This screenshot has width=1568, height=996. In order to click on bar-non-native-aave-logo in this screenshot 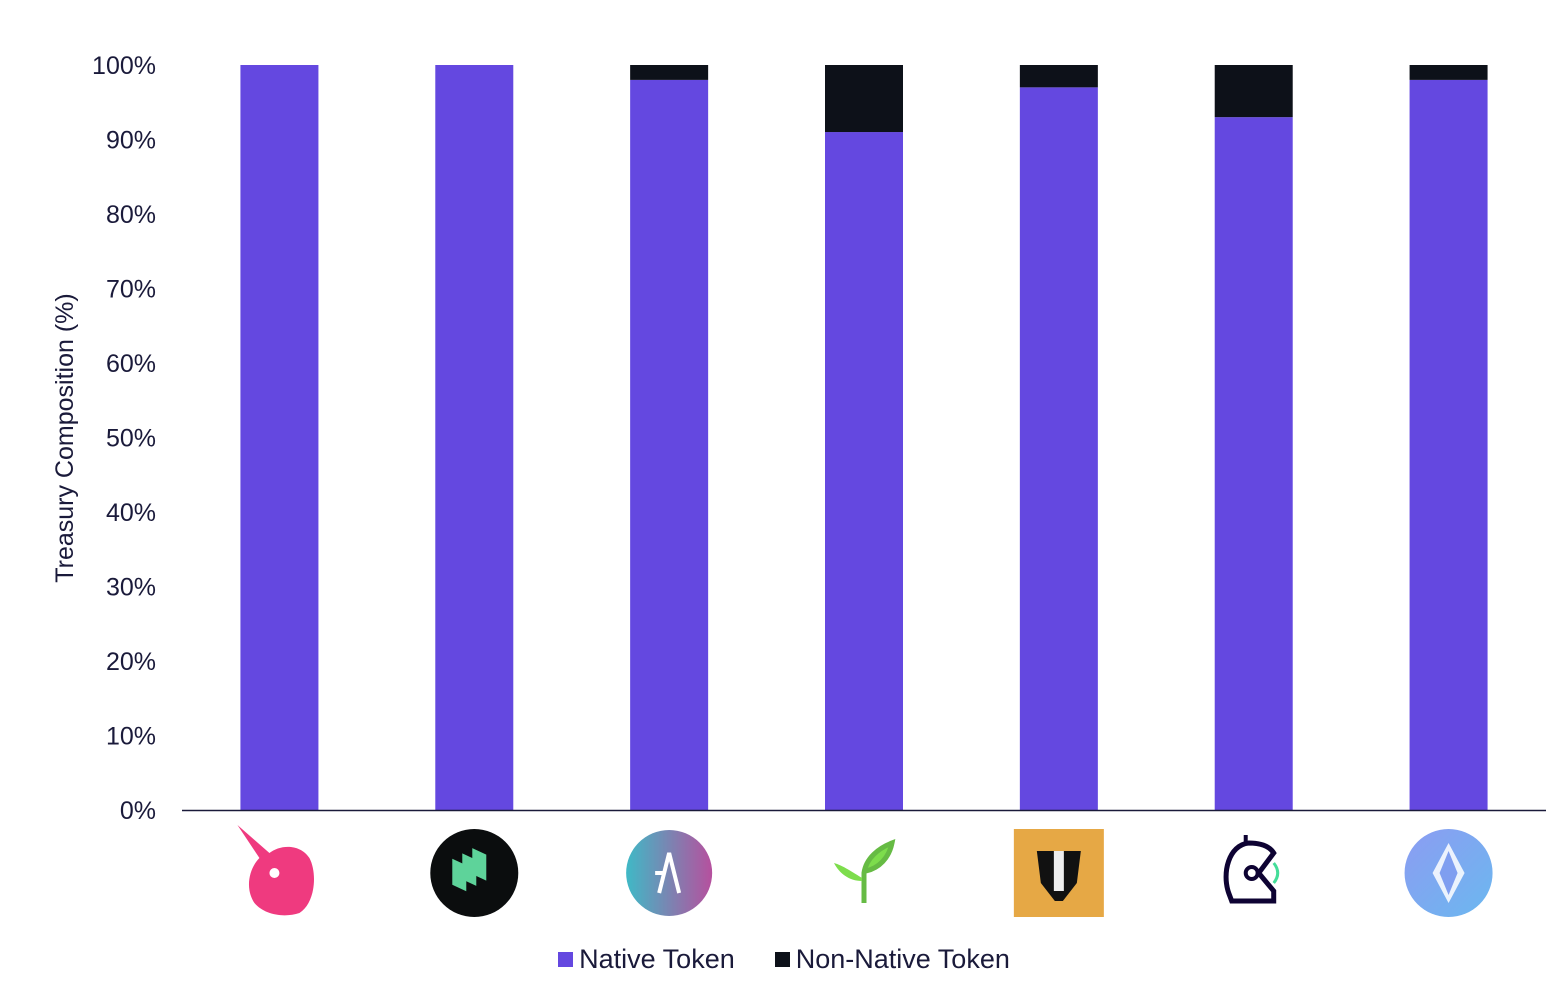, I will do `click(669, 72)`.